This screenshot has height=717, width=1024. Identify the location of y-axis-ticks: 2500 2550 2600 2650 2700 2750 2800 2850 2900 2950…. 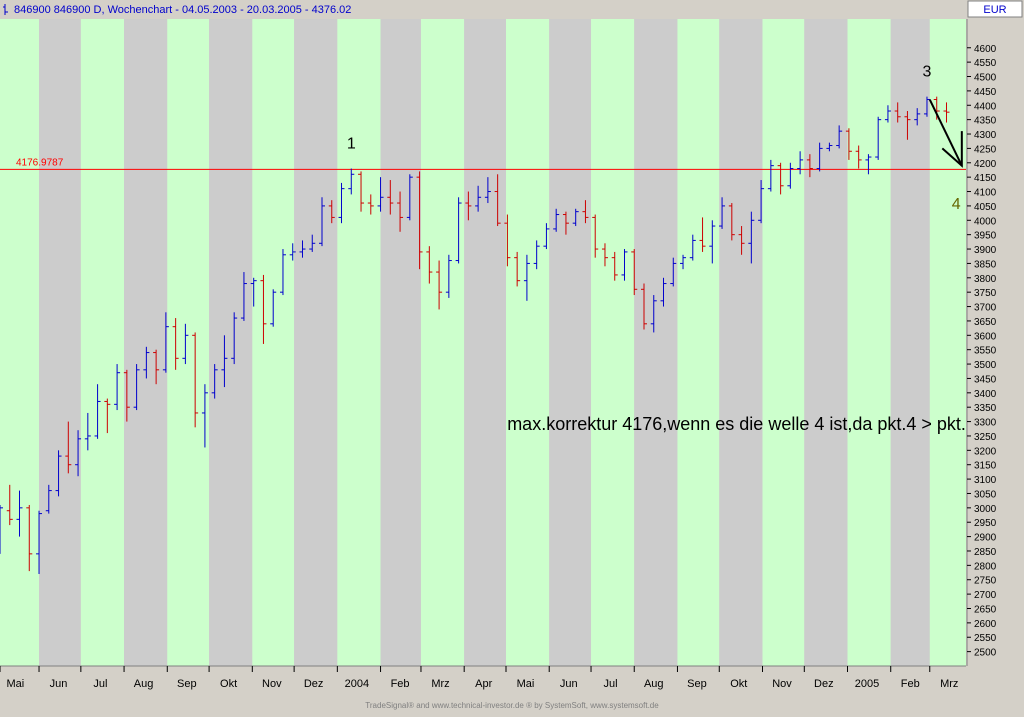
(982, 351).